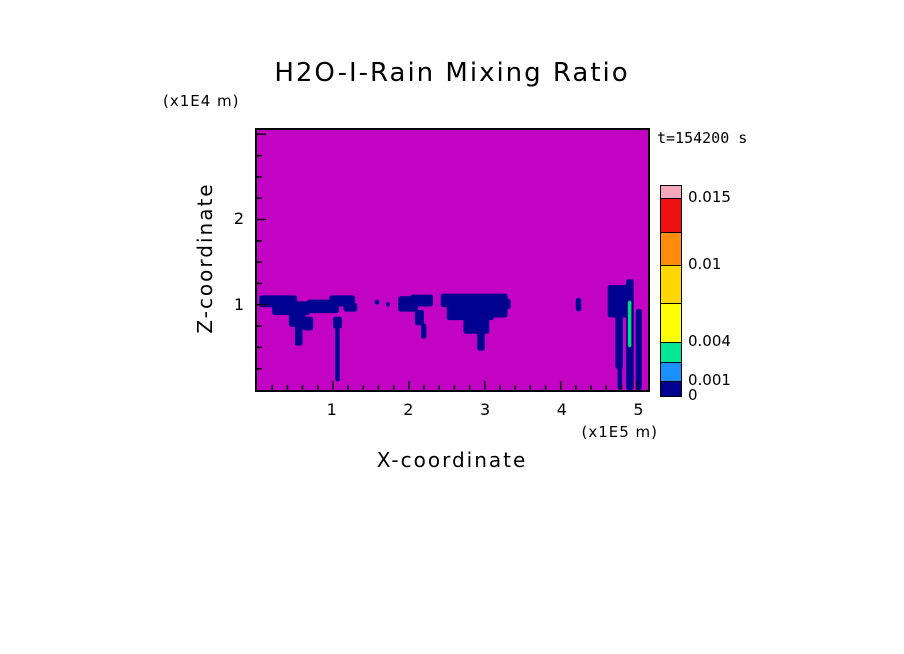 The image size is (904, 654). What do you see at coordinates (709, 379) in the screenshot?
I see `colorbar-level-label: 0.001` at bounding box center [709, 379].